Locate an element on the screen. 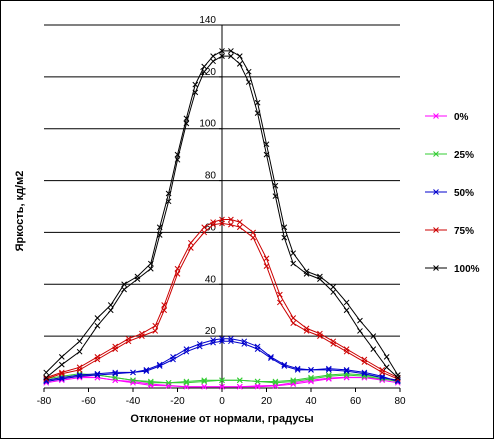 The height and width of the screenshot is (443, 494). x-tick-label--60: -60 is located at coordinates (88, 401).